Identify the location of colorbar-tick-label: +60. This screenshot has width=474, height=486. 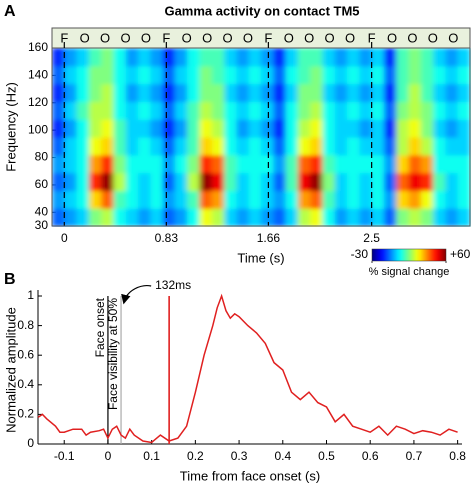
(460, 254).